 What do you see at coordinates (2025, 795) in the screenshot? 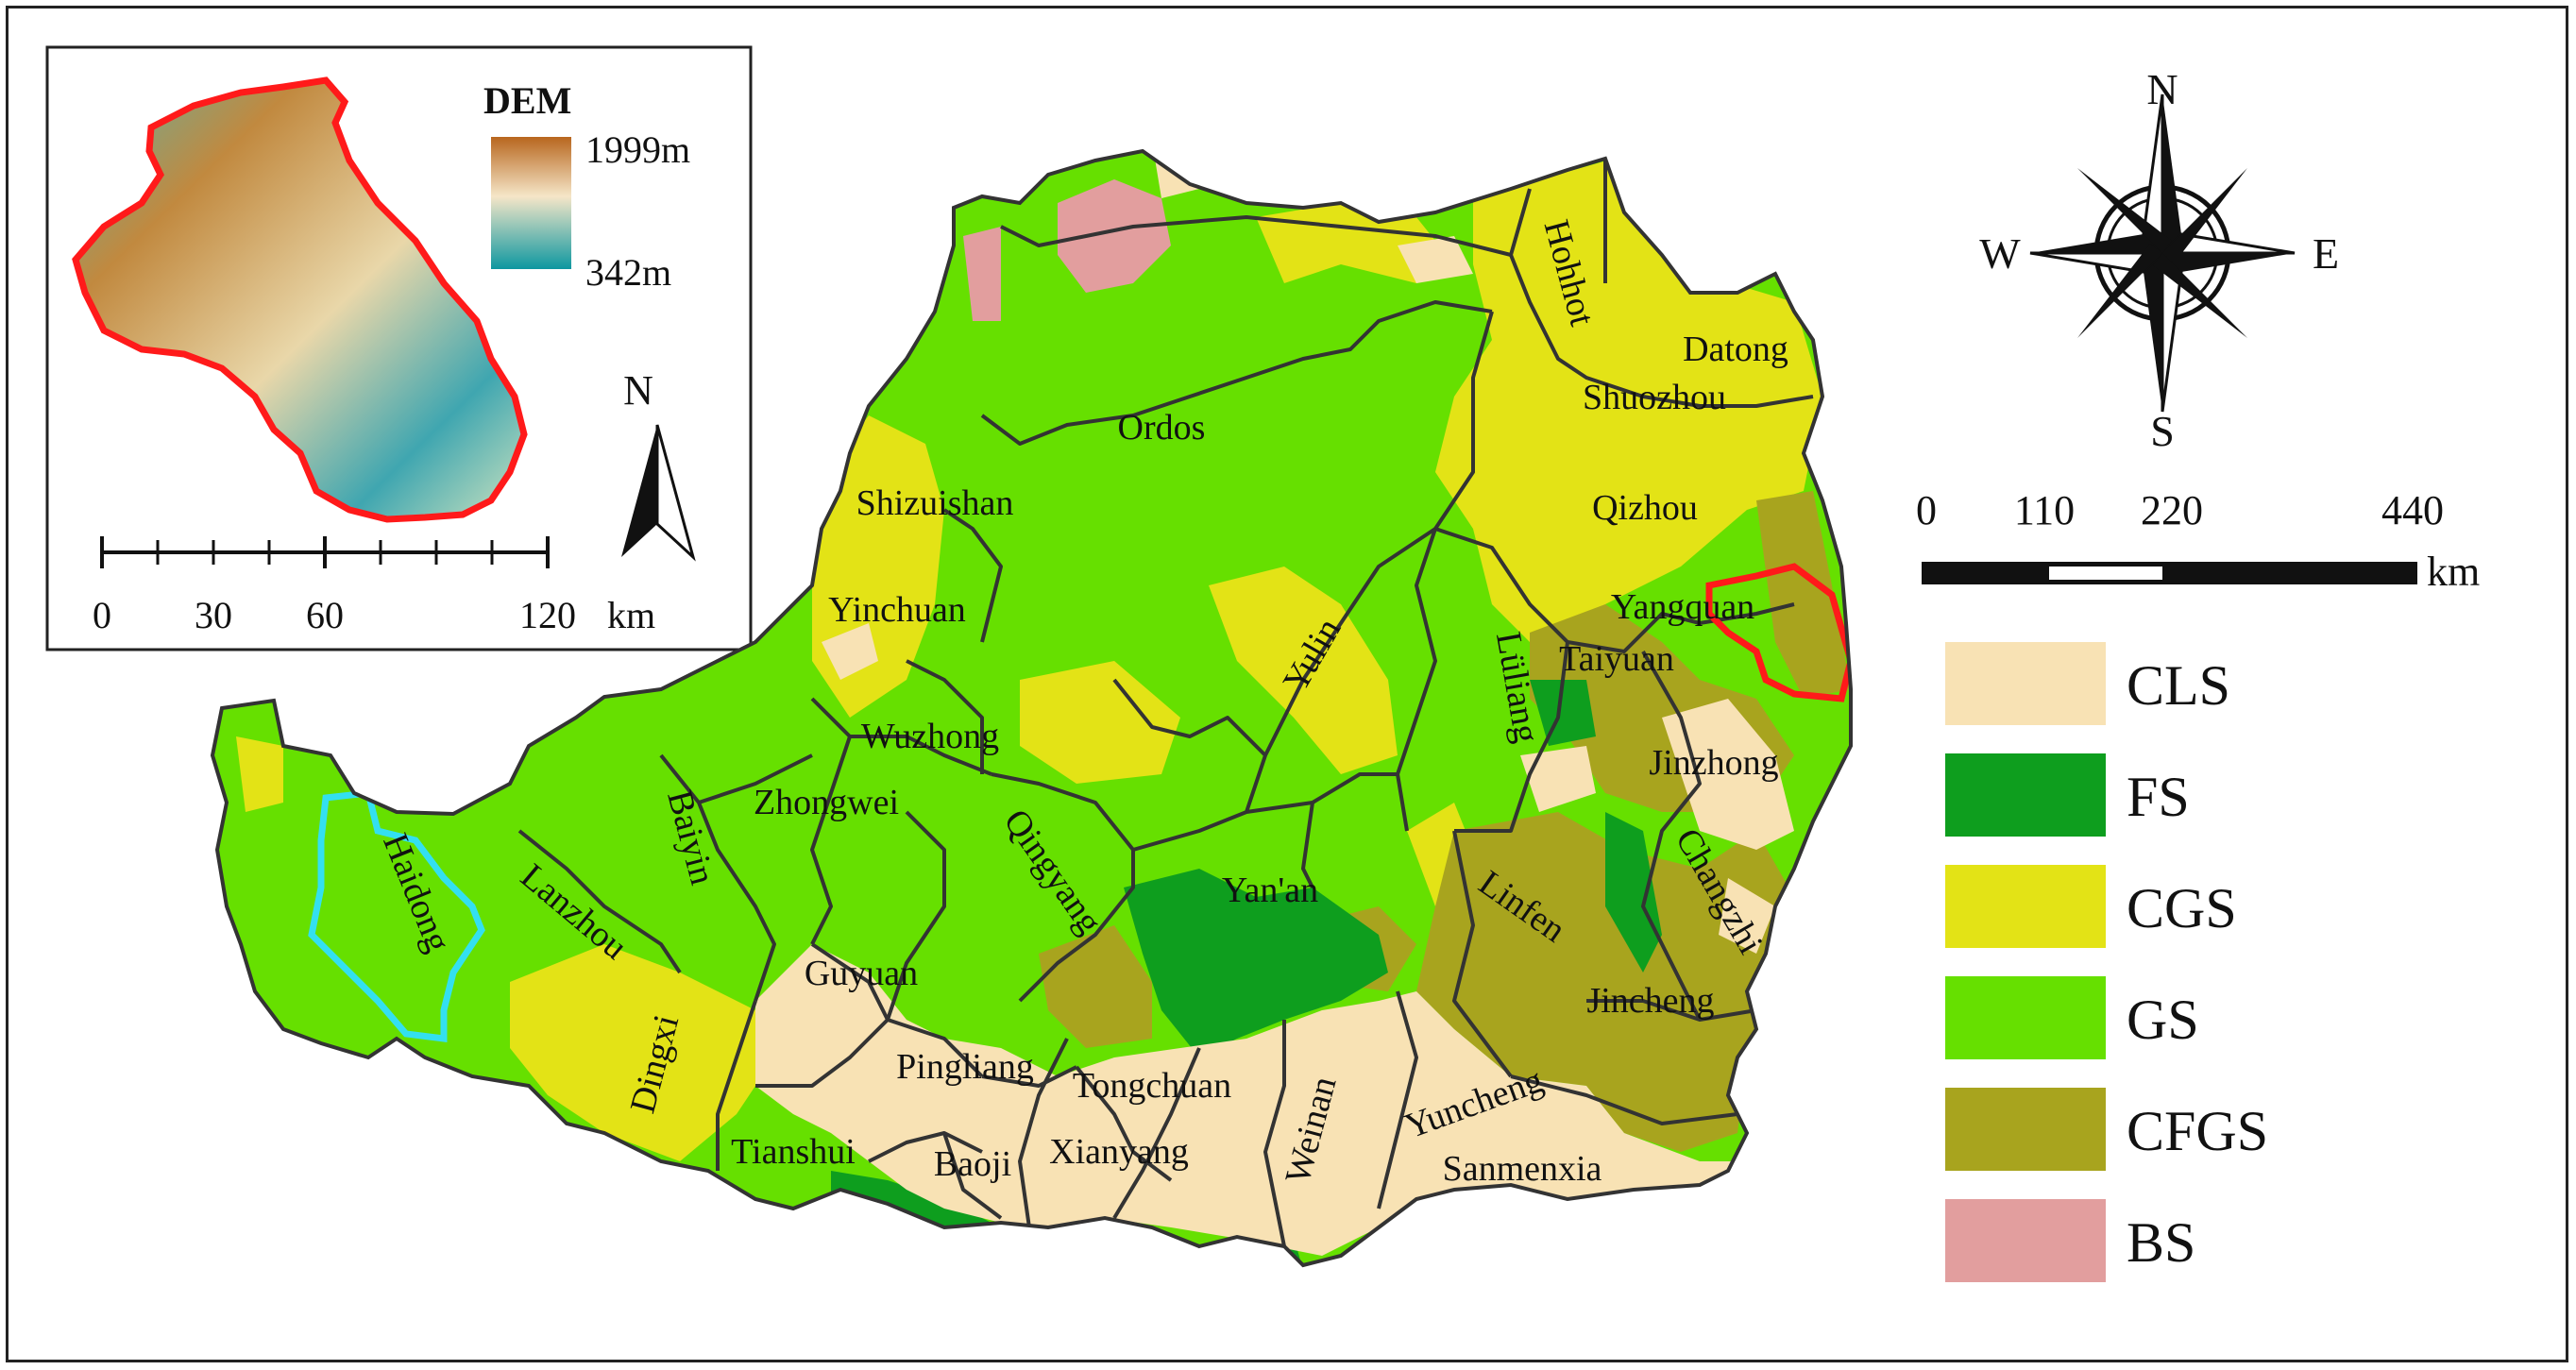
I see `legend-swatch-fs` at bounding box center [2025, 795].